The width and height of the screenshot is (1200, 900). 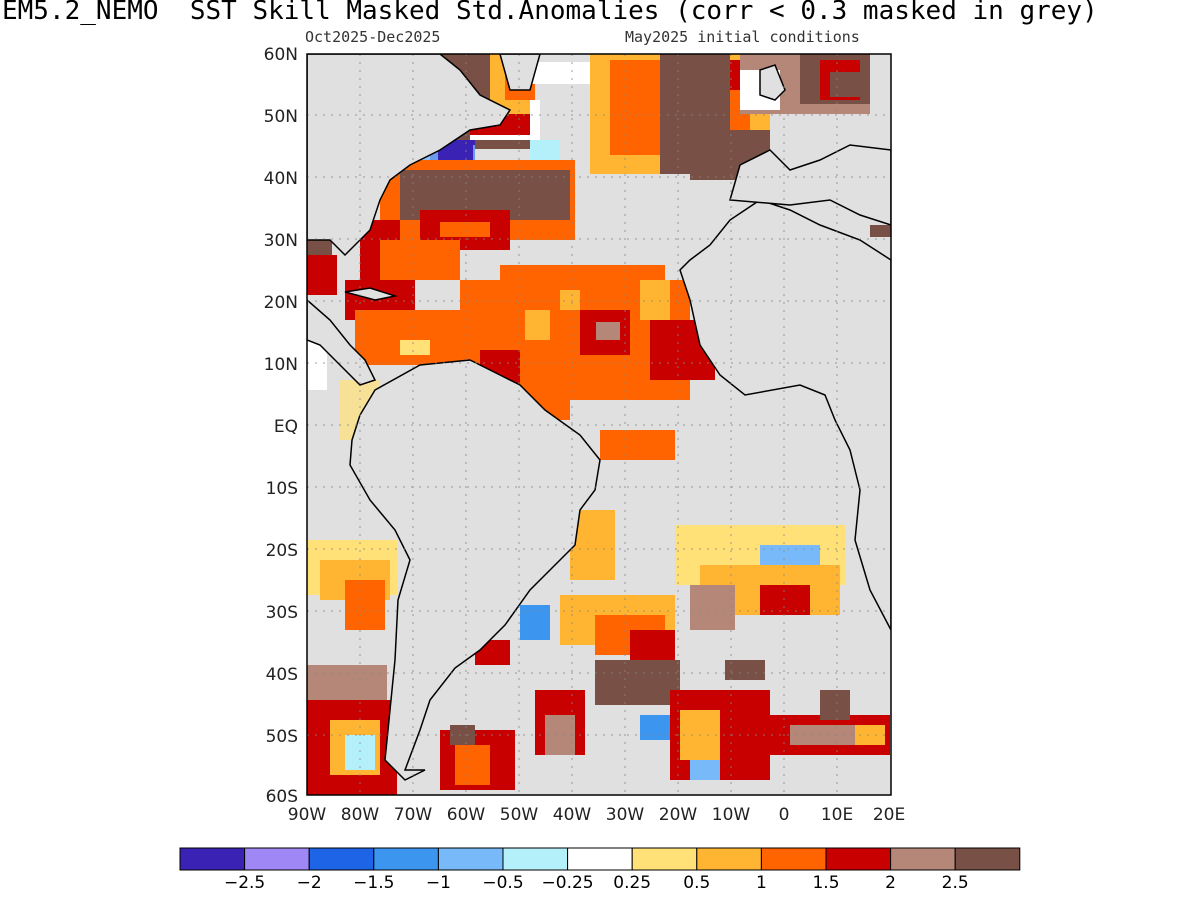 What do you see at coordinates (696, 883) in the screenshot?
I see `colorbar-tick-label: 0.5` at bounding box center [696, 883].